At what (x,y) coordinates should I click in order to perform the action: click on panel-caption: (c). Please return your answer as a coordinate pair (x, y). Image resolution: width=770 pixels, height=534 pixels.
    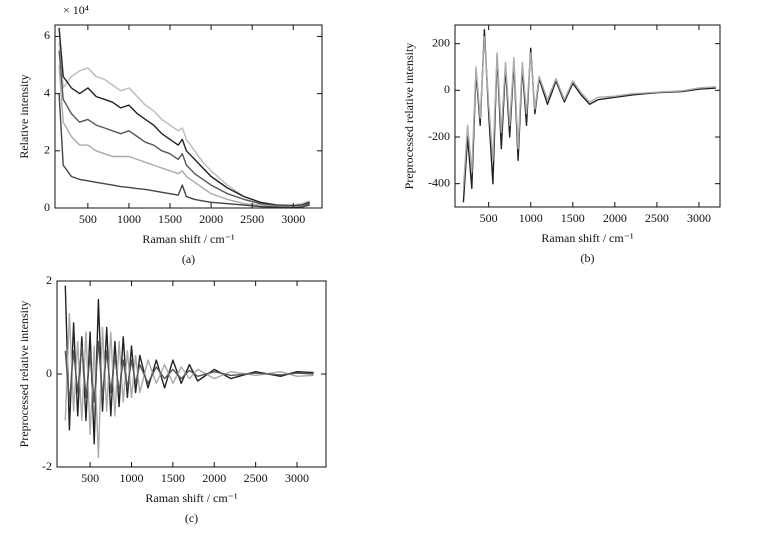
    Looking at the image, I should click on (191, 518).